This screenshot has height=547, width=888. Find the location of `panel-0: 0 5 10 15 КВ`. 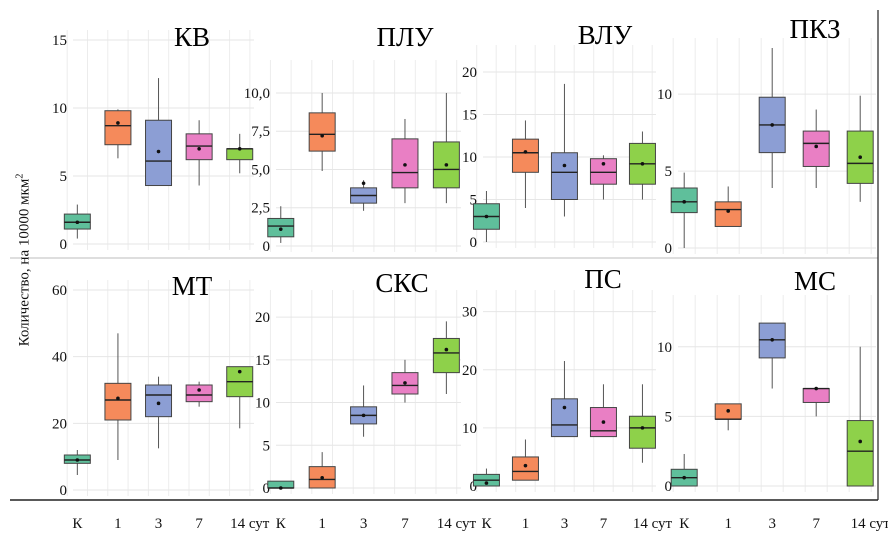

panel-0: 0 5 10 15 КВ is located at coordinates (153, 137).